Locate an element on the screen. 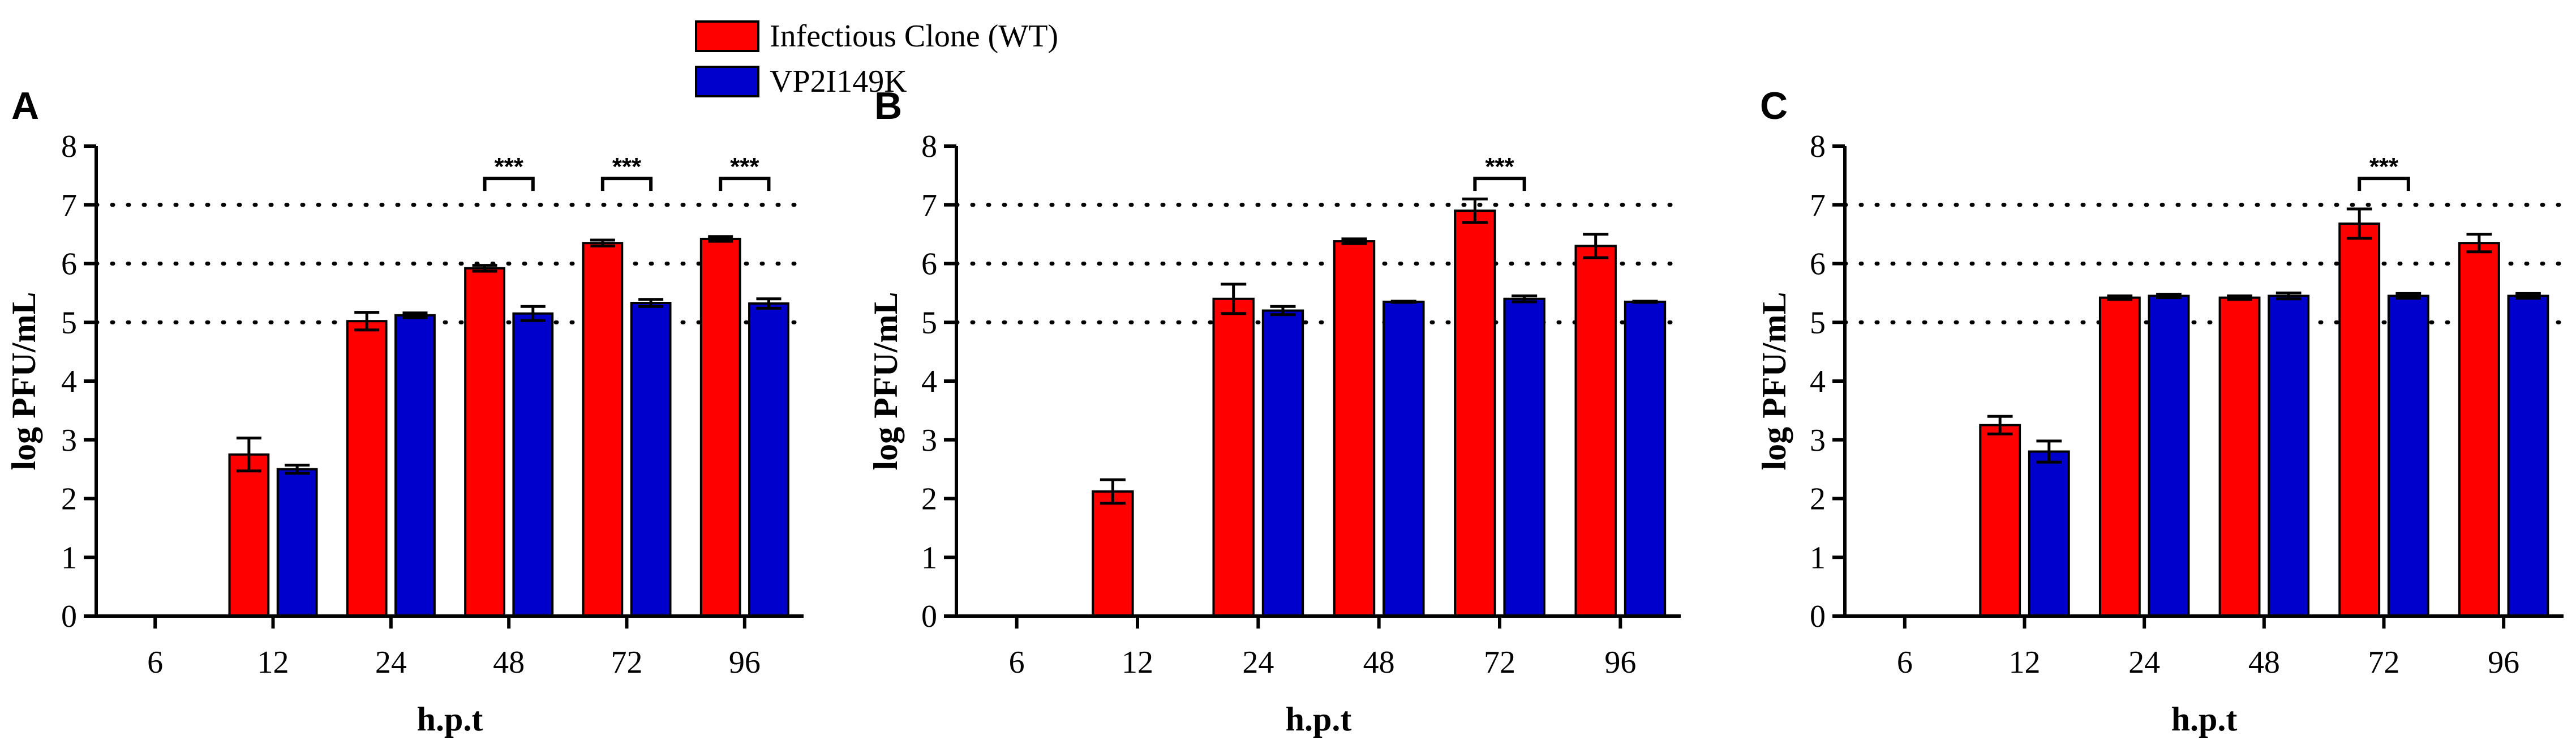  panel-letter: A is located at coordinates (25, 105).